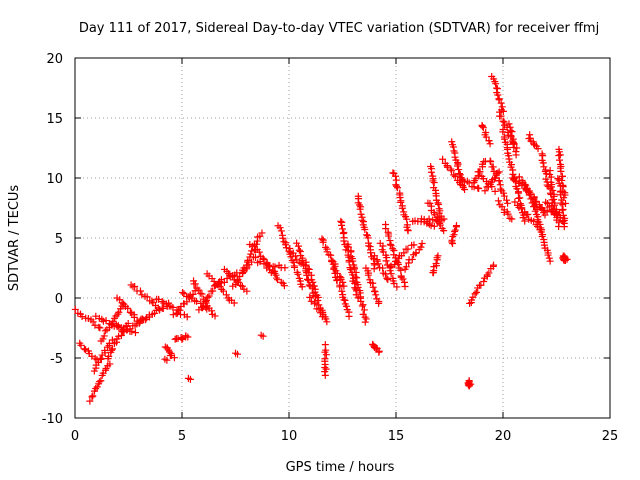 This screenshot has height=480, width=640. Describe the element at coordinates (340, 467) in the screenshot. I see `x-axis-label: GPS time / hours` at that location.